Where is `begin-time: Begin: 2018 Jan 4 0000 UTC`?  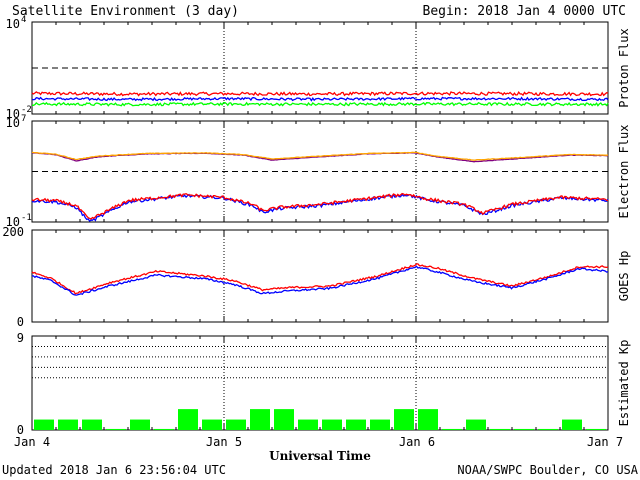 begin-time: Begin: 2018 Jan 4 0000 UTC is located at coordinates (525, 11).